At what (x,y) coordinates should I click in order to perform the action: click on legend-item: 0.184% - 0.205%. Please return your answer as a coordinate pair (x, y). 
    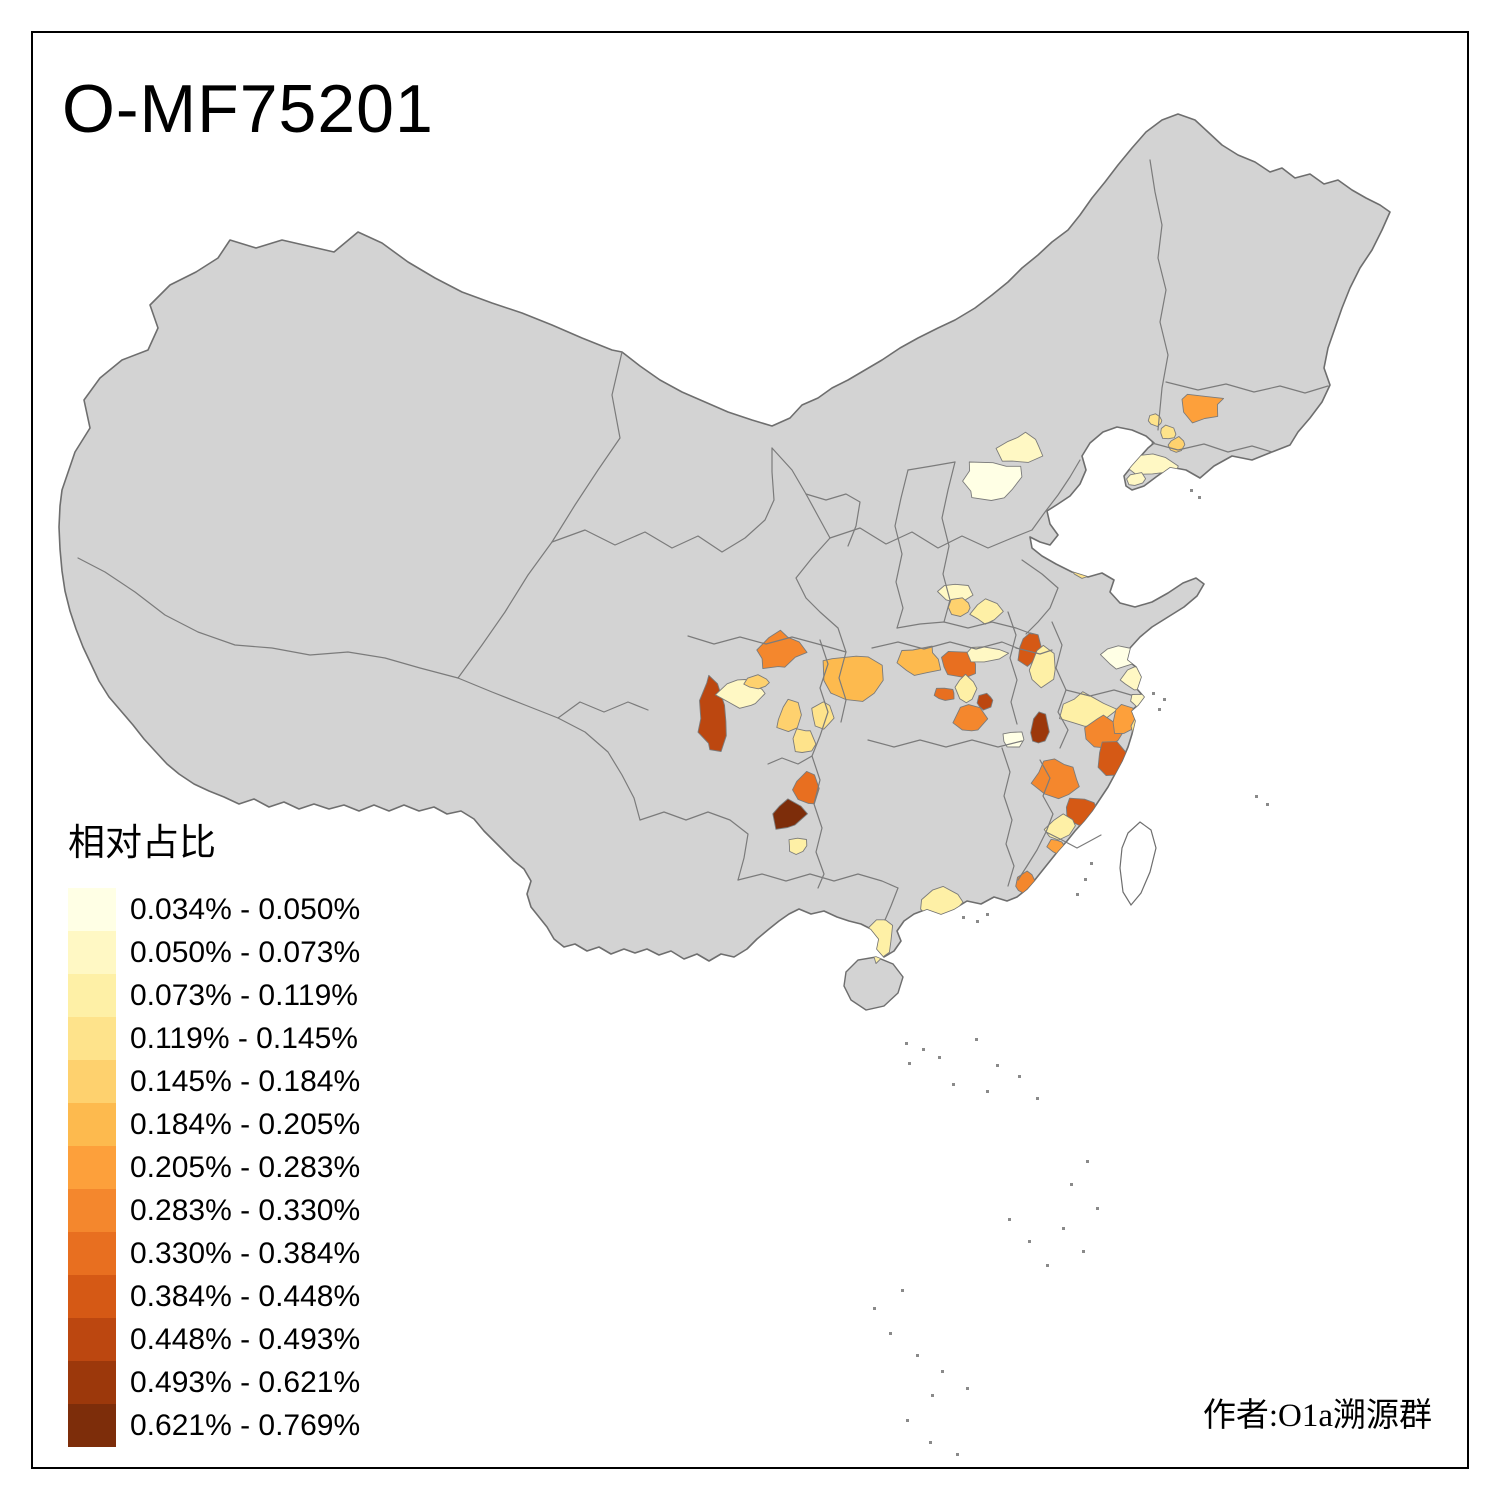
    Looking at the image, I should click on (214, 1124).